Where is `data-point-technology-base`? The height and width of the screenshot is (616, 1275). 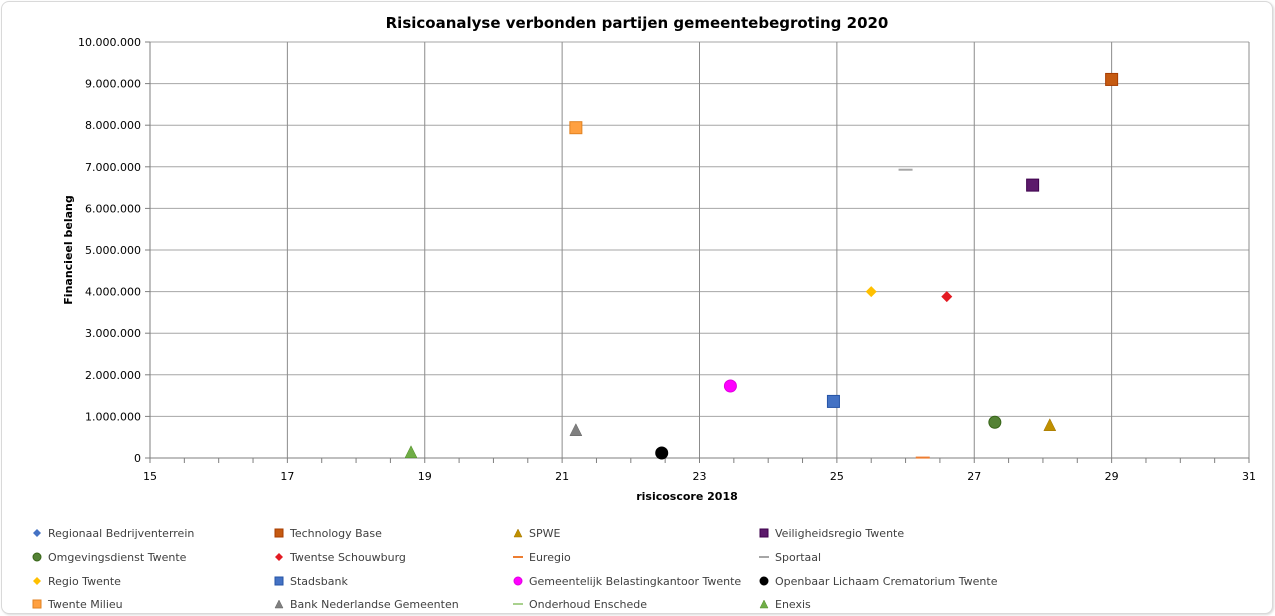
data-point-technology-base is located at coordinates (1112, 79).